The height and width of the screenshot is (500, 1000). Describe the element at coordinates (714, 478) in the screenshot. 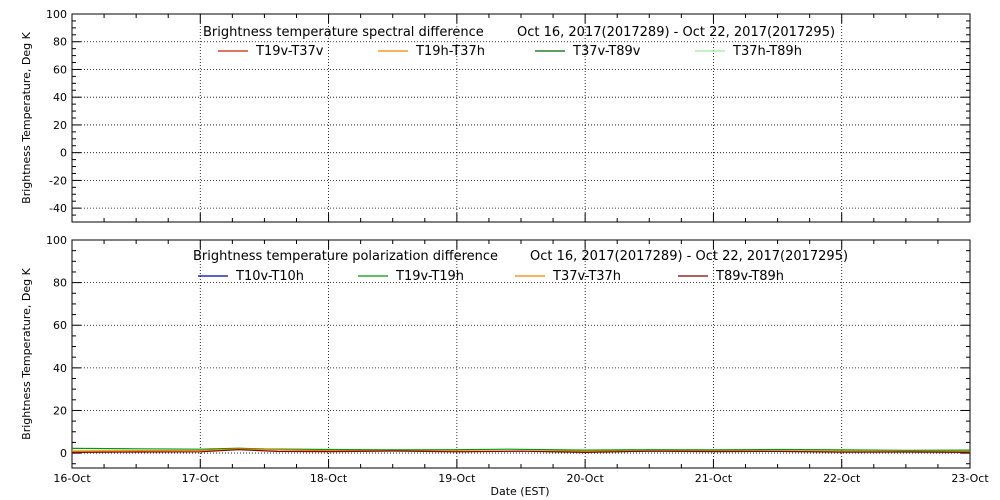

I see `x-tick-label: 21-Oct` at that location.